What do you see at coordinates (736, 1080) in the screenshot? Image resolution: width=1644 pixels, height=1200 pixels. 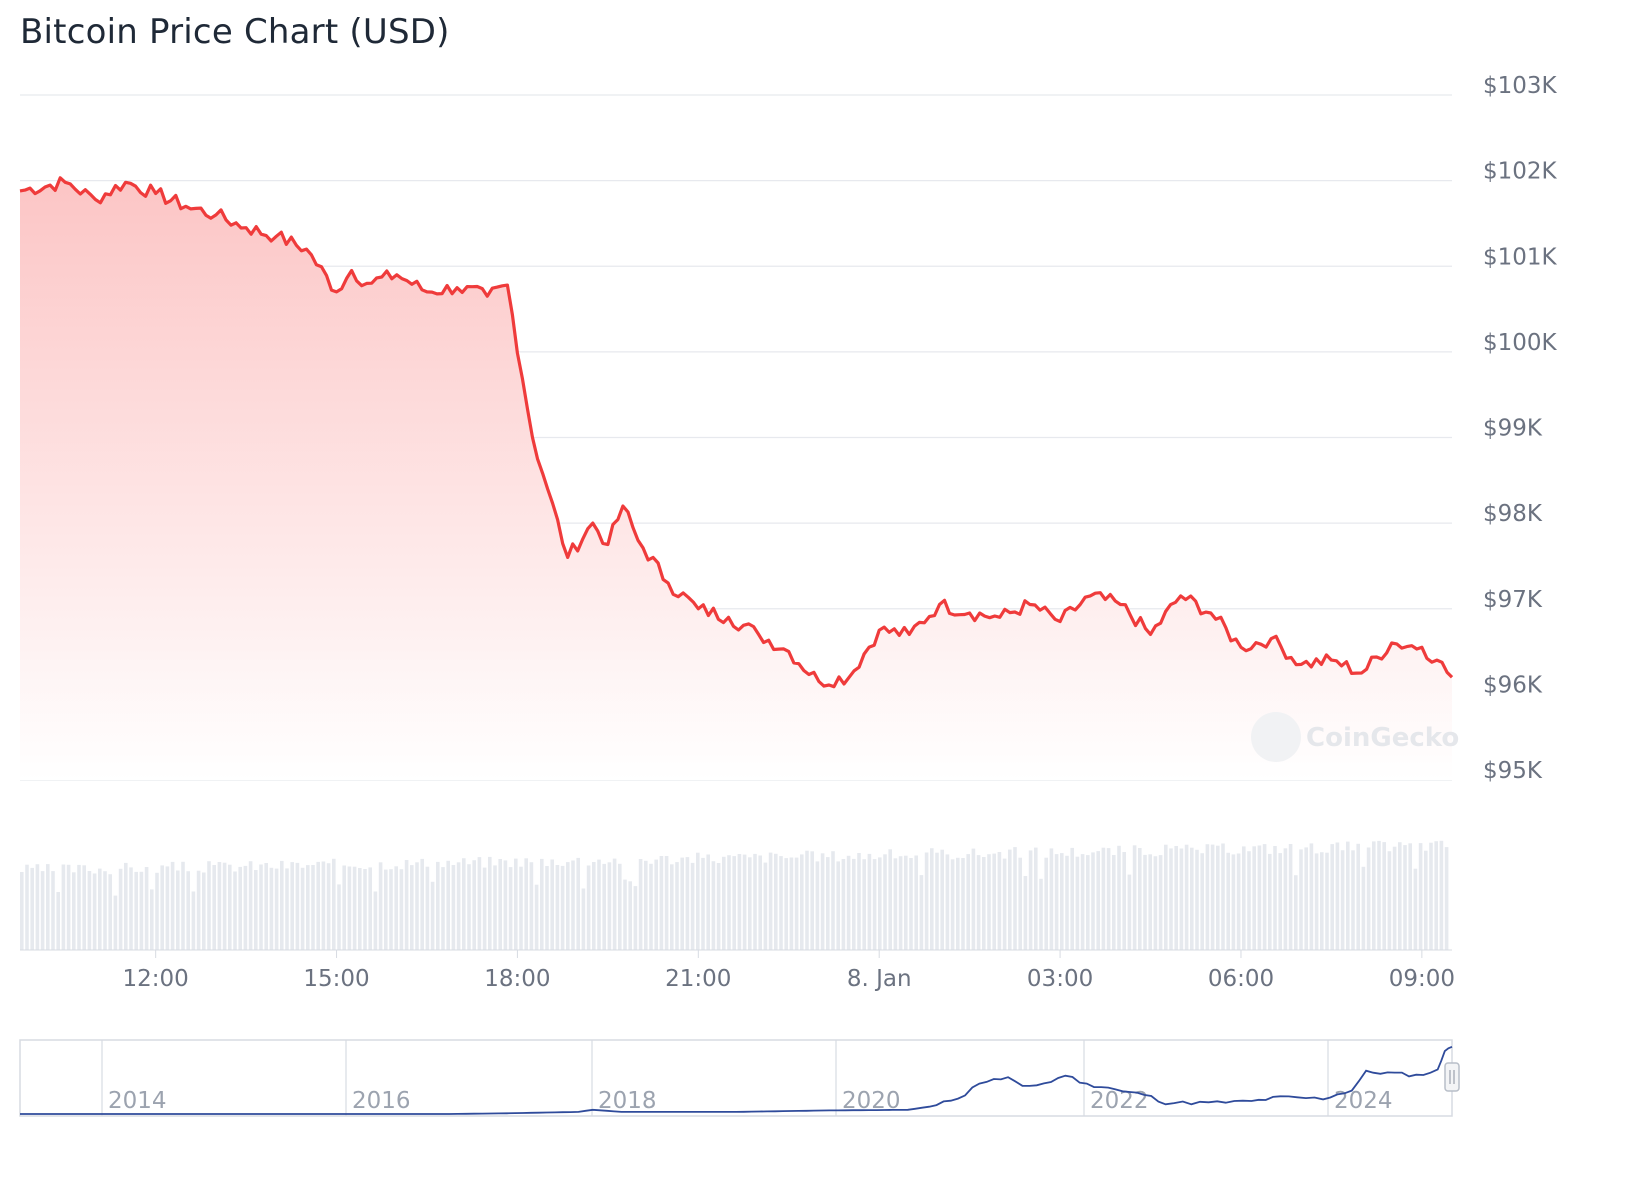 I see `navigator-history-line` at bounding box center [736, 1080].